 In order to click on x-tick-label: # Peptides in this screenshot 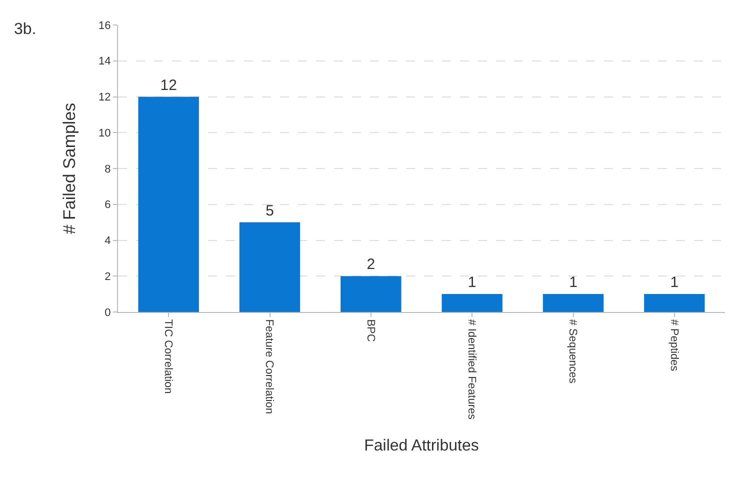, I will do `click(674, 345)`.